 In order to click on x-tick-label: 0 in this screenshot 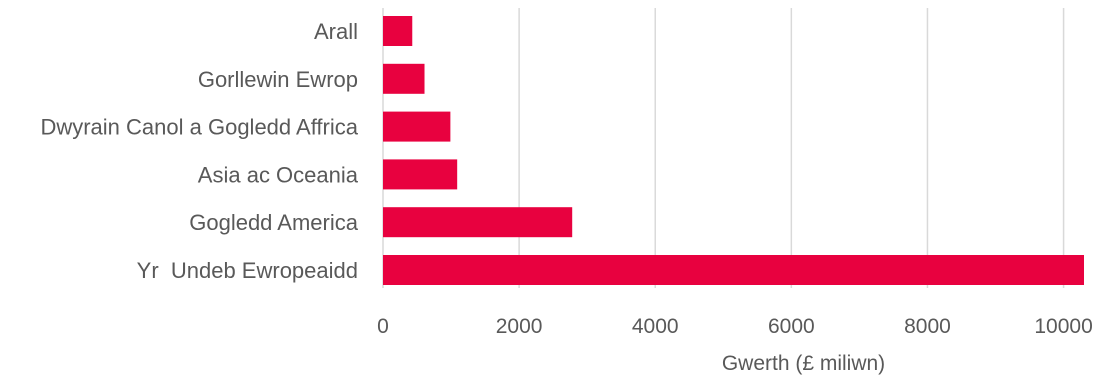, I will do `click(383, 326)`.